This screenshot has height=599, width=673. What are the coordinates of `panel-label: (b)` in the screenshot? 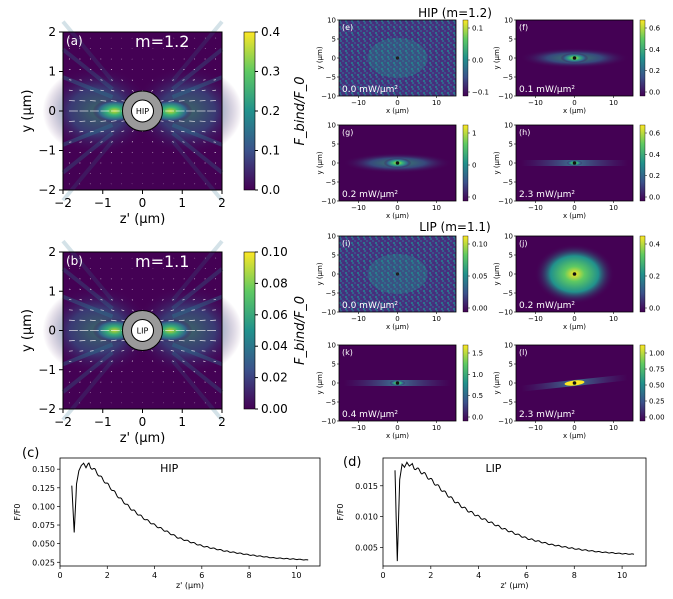 It's located at (74, 261).